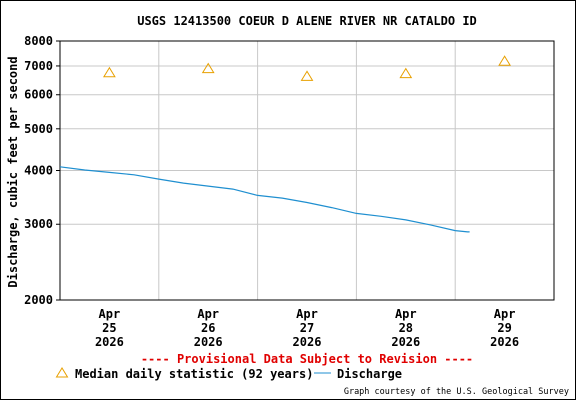 The image size is (576, 401). I want to click on x-tick-day: 26, so click(208, 328).